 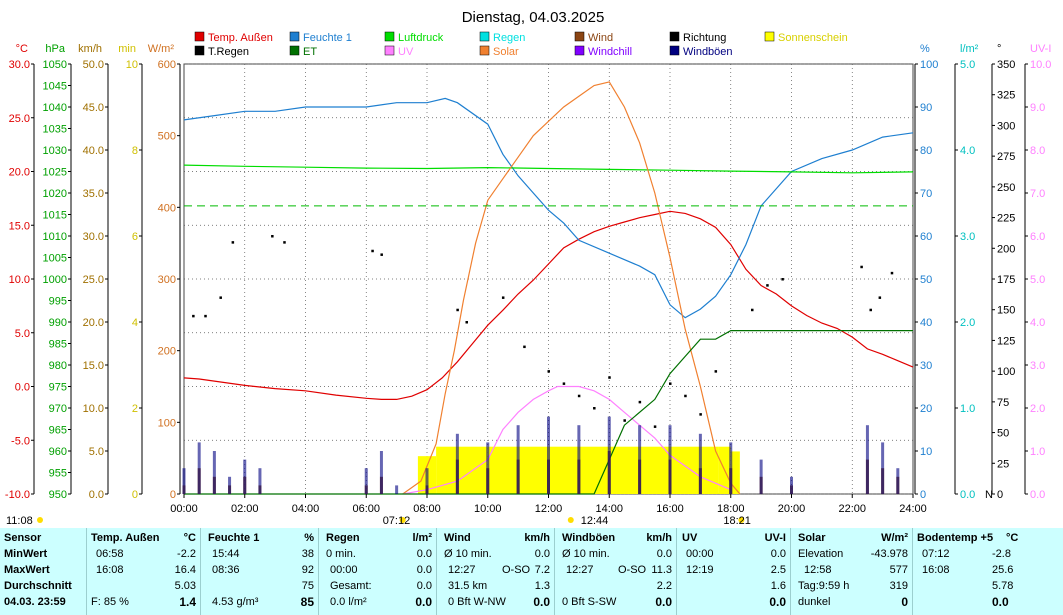 I want to click on axis-right-label-2-10: 100, so click(x=1006, y=372).